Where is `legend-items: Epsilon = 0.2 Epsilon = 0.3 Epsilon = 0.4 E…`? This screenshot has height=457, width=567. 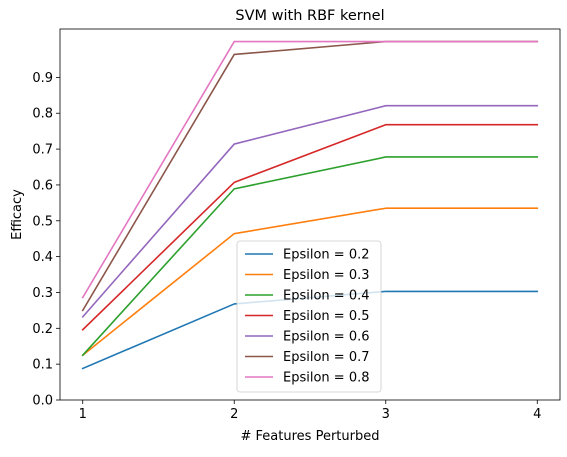
legend-items: Epsilon = 0.2 Epsilon = 0.3 Epsilon = 0.4 E… is located at coordinates (307, 317).